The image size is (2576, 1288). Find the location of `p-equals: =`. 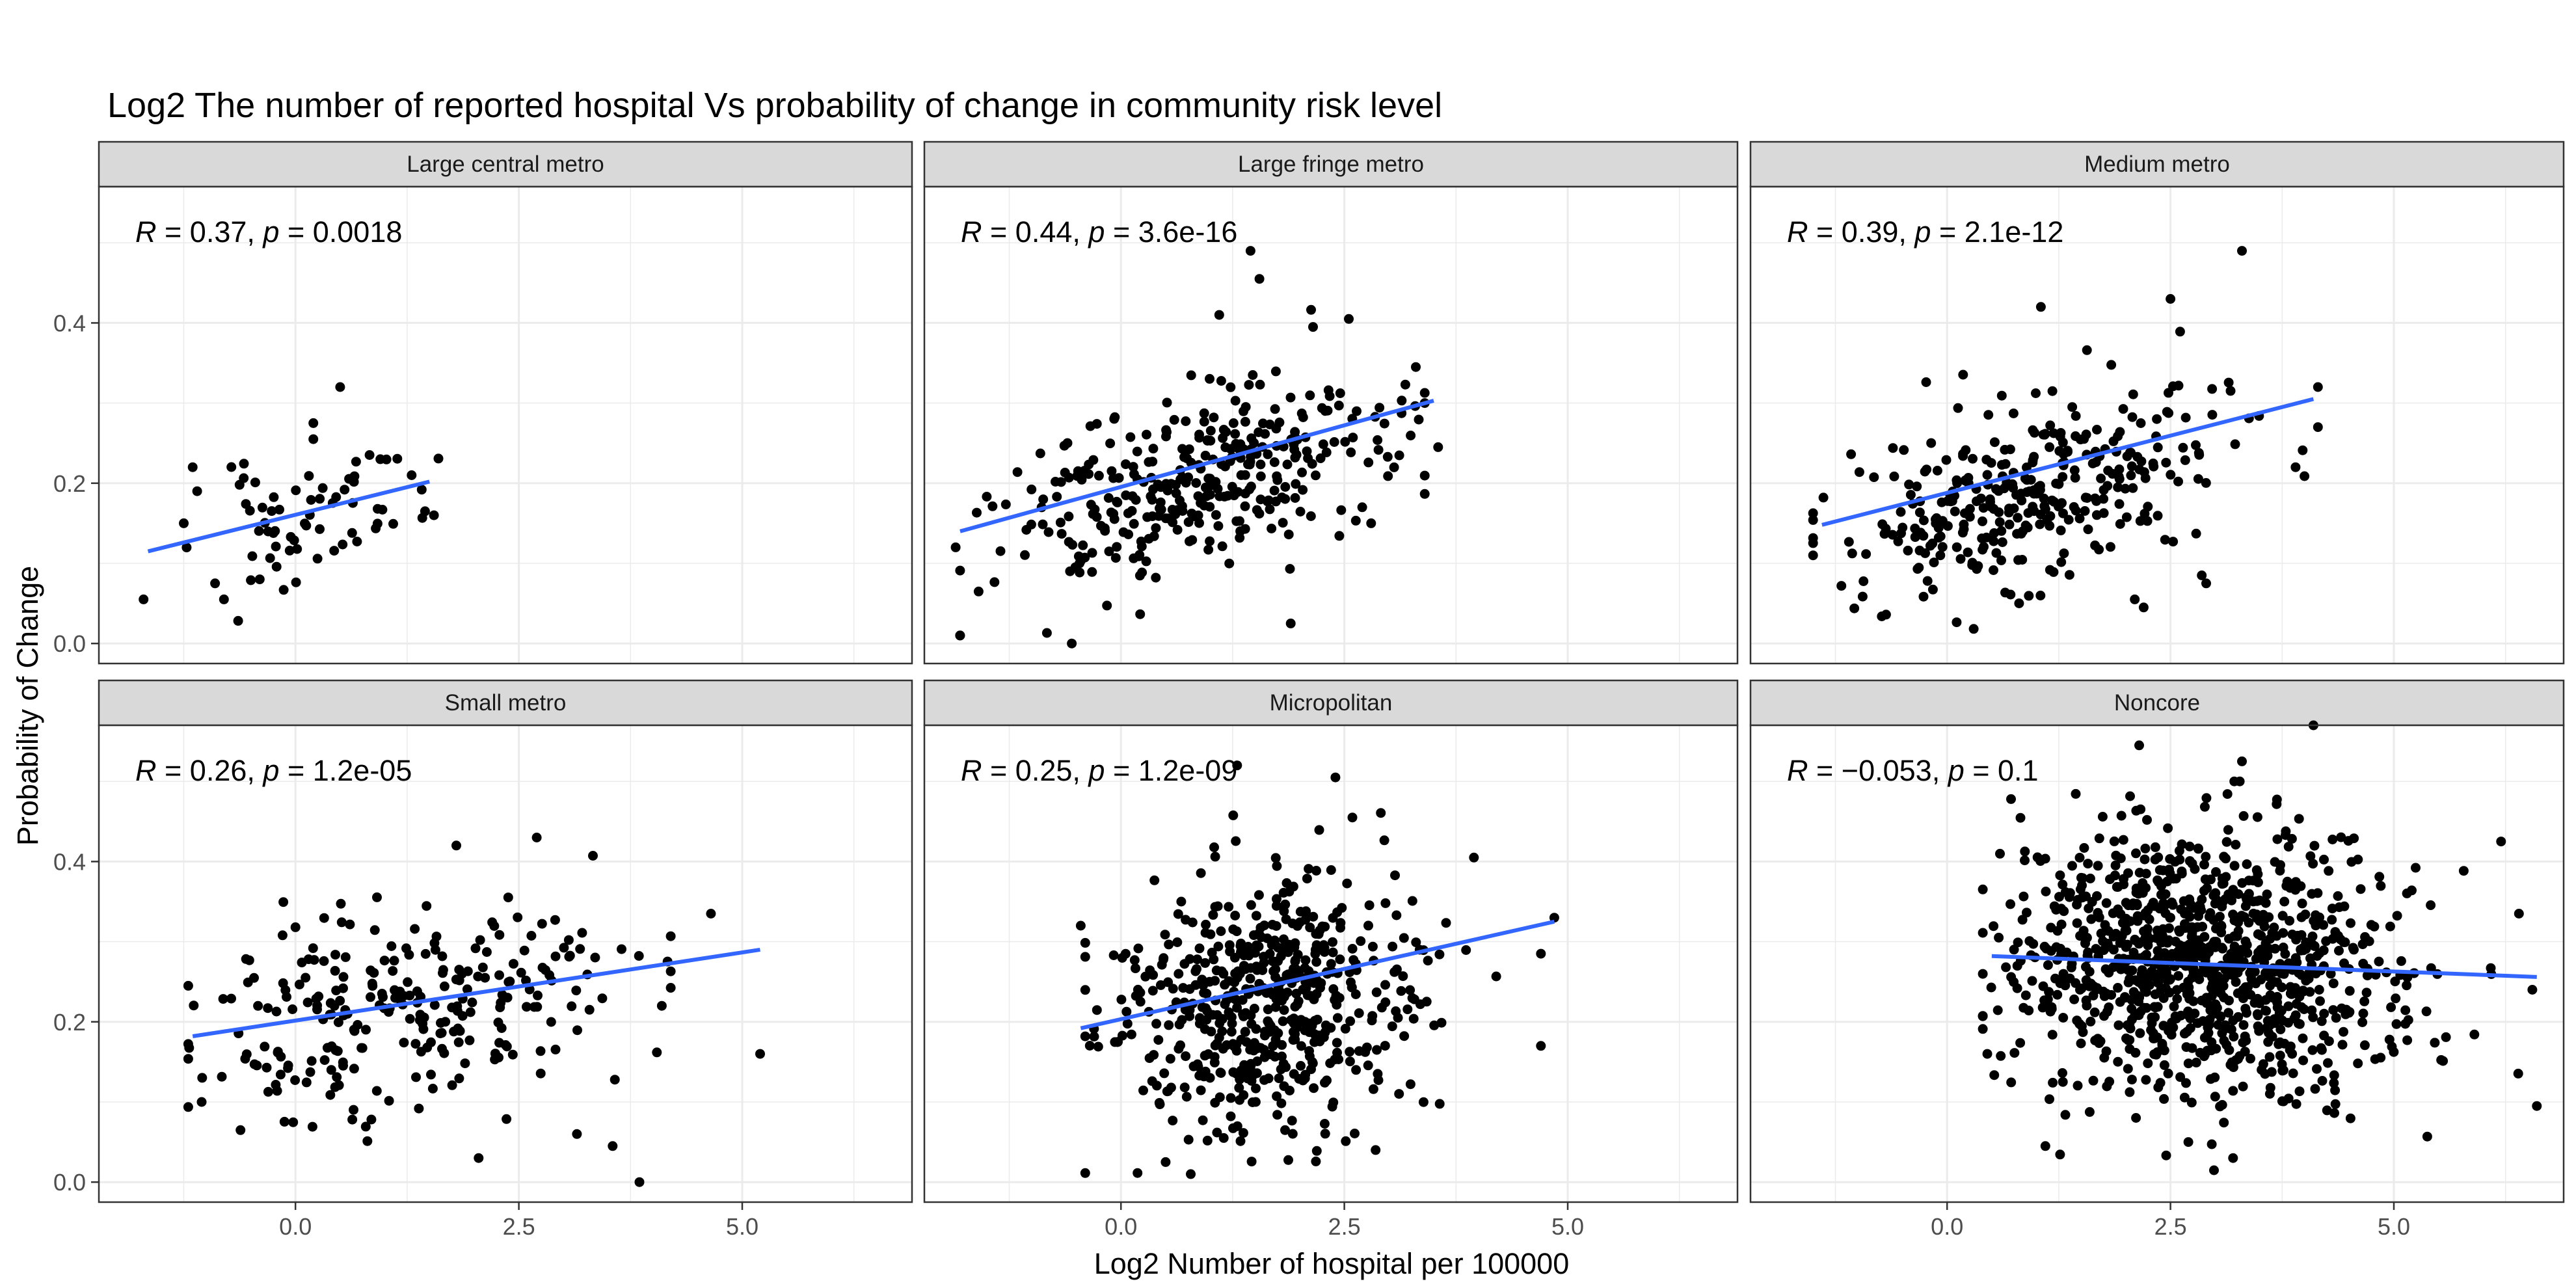

p-equals: = is located at coordinates (295, 770).